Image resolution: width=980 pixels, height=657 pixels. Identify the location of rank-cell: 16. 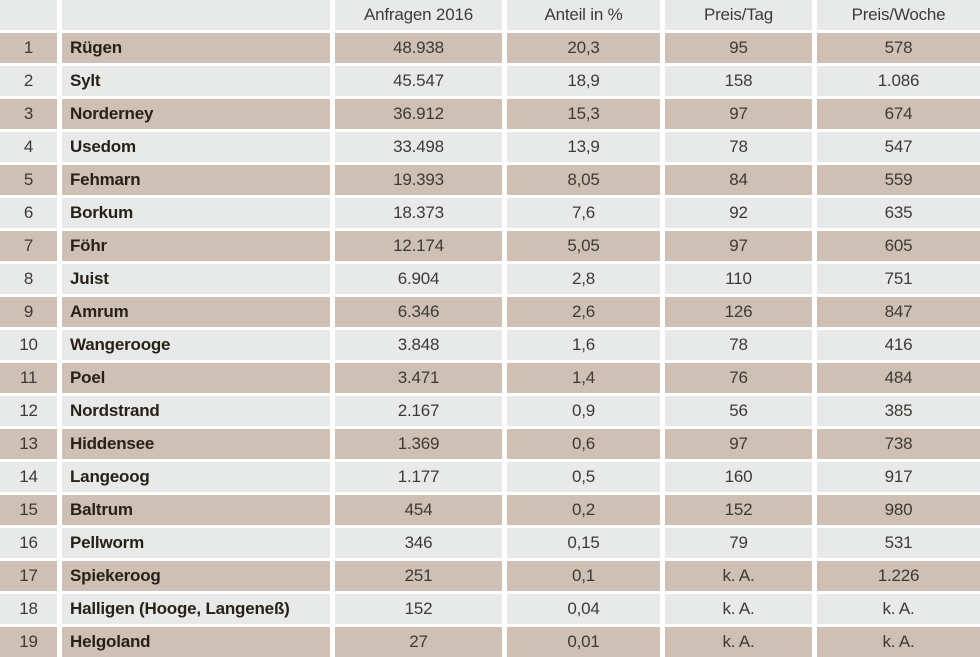
(28, 543).